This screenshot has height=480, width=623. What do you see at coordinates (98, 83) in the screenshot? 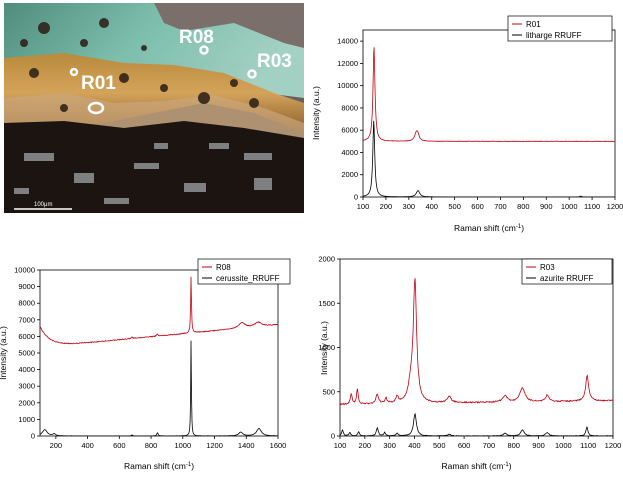
I see `photo-label-r01: R01` at bounding box center [98, 83].